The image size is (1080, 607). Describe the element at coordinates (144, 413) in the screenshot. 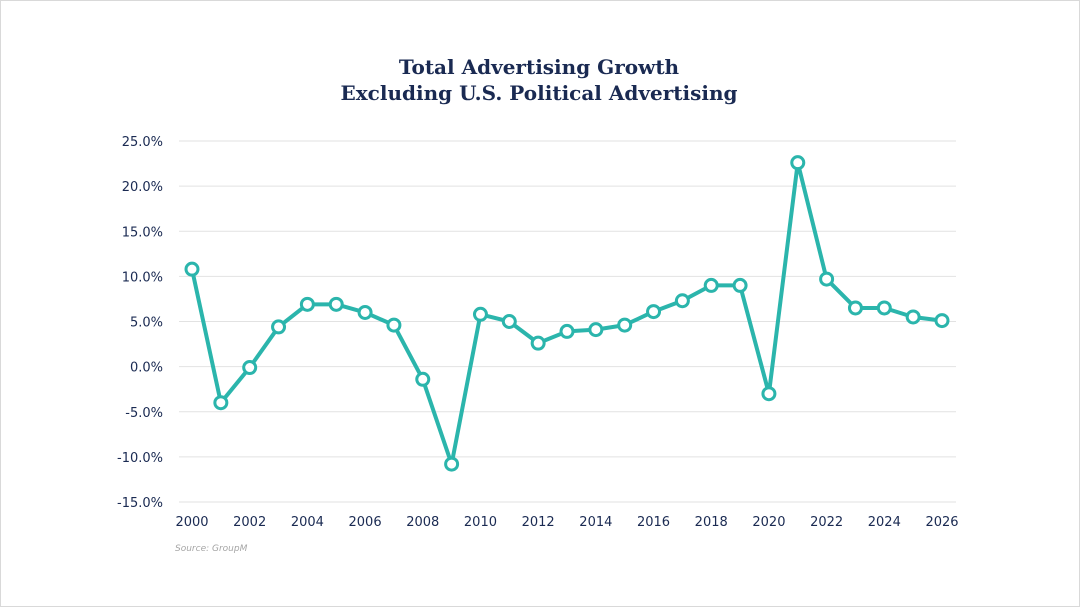

I see `y-tick-label: -5.0%` at that location.